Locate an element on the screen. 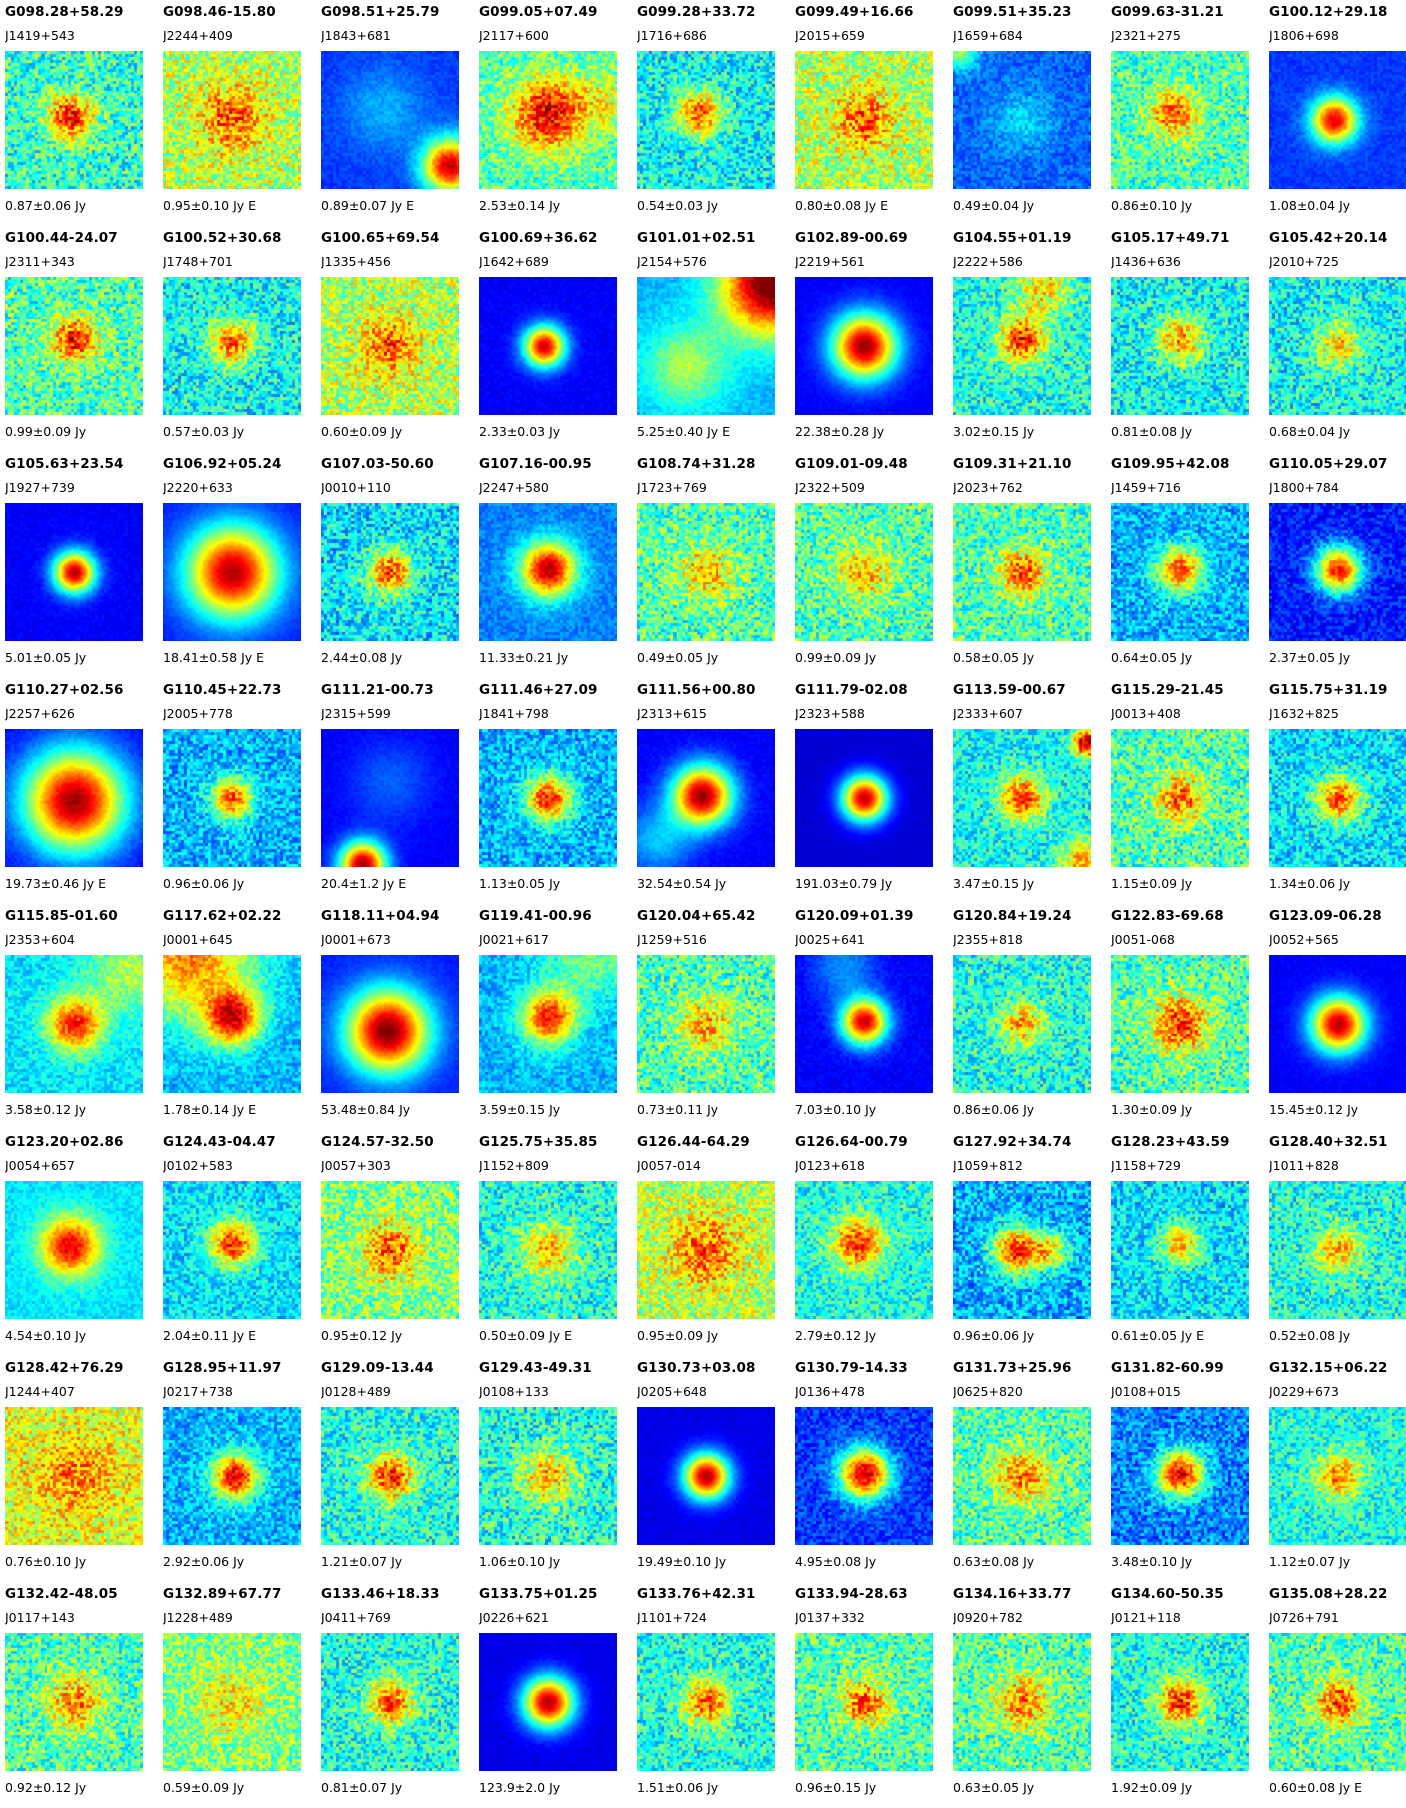 The width and height of the screenshot is (1406, 1808). galactic-name: G109.31+21.10 is located at coordinates (1012, 464).